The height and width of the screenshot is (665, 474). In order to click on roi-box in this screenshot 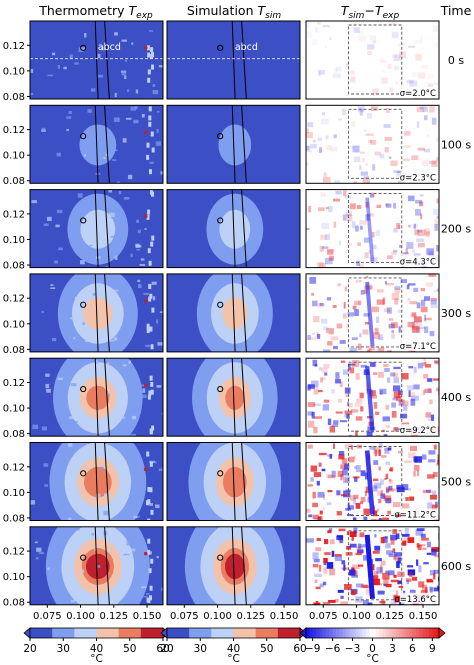, I will do `click(375, 312)`.